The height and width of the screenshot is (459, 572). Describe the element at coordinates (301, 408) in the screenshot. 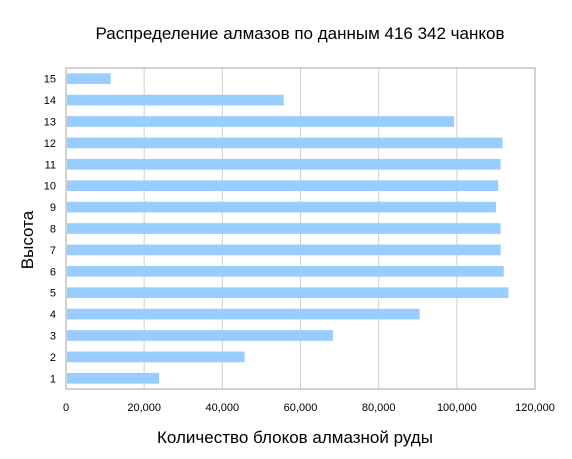

I see `x-tick-label: 60,000` at that location.